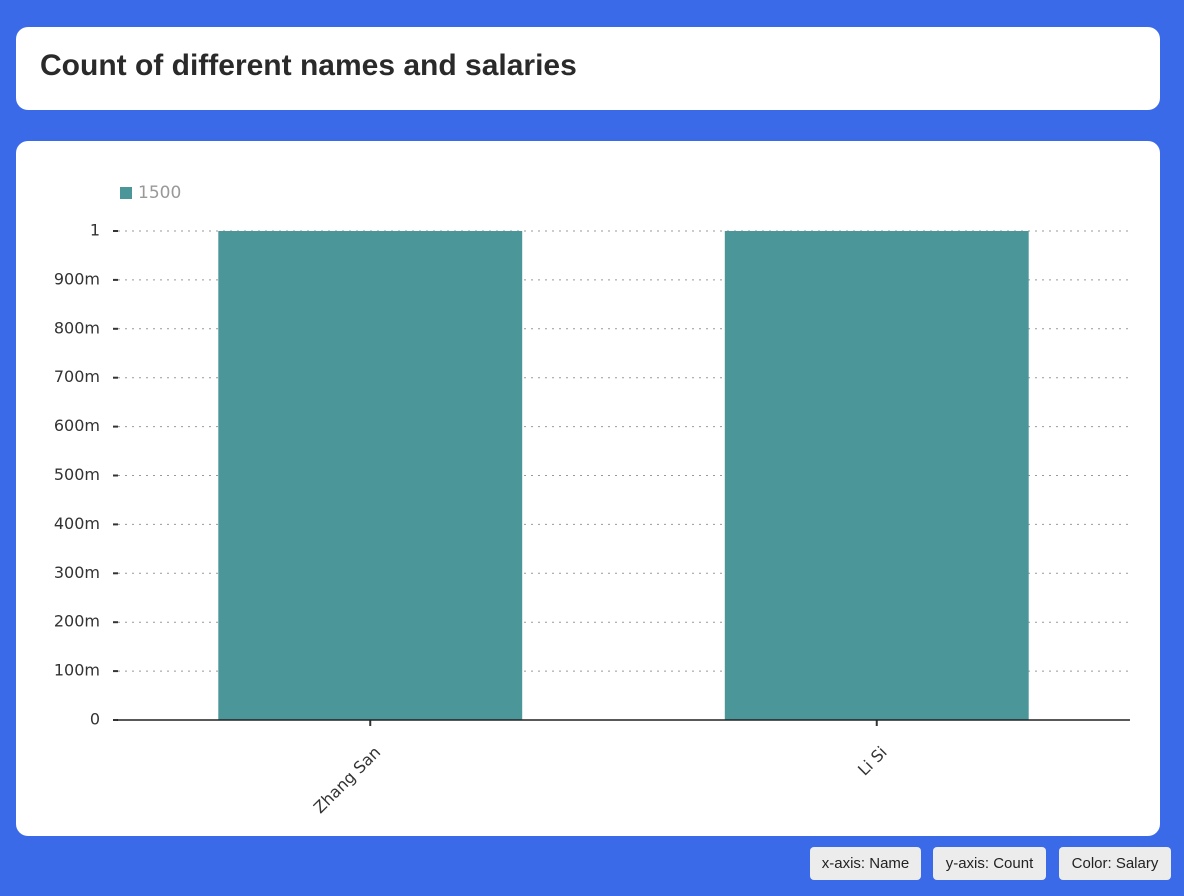 This screenshot has height=896, width=1184. Describe the element at coordinates (77, 670) in the screenshot. I see `y-tick-label: 100m` at that location.